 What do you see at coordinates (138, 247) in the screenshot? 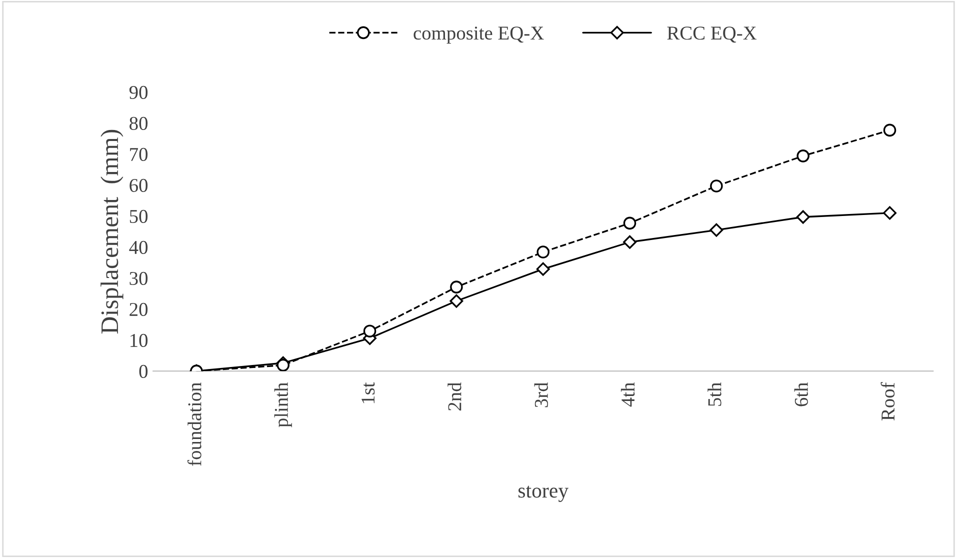
I see `y-tick-label: 40` at bounding box center [138, 247].